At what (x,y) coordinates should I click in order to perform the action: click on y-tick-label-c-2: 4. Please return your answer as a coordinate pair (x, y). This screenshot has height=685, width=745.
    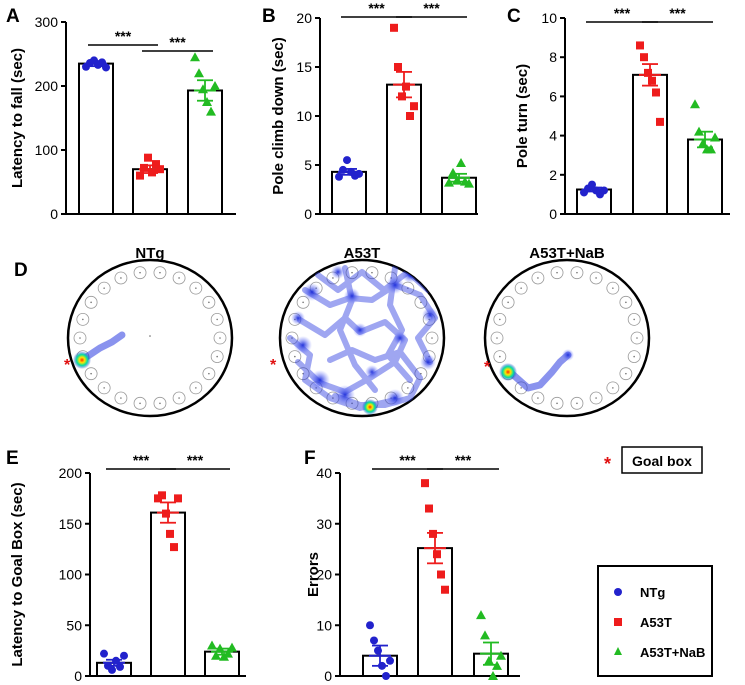
    Looking at the image, I should click on (553, 136).